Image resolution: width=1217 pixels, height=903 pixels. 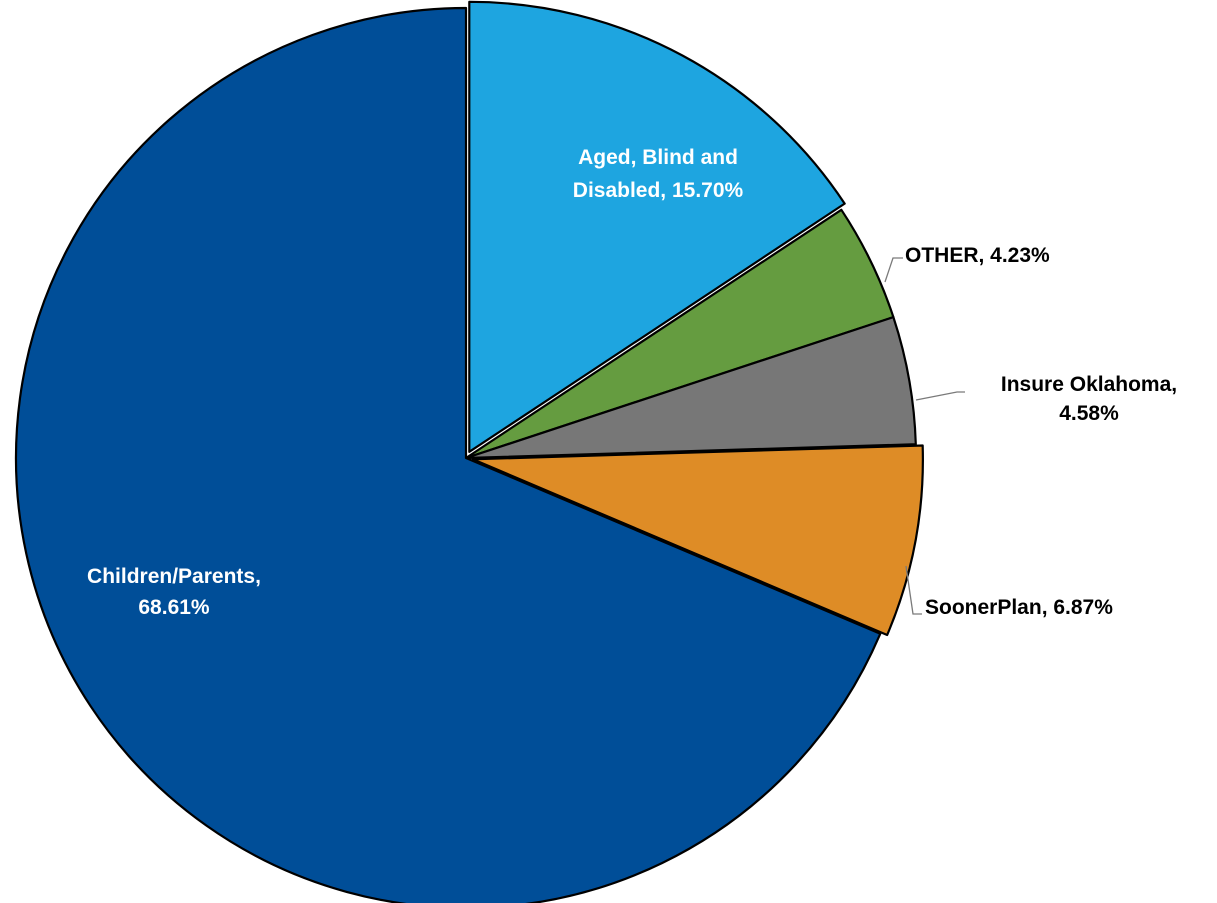 I want to click on data-label-line: Insure Oklahoma,, so click(x=1089, y=384).